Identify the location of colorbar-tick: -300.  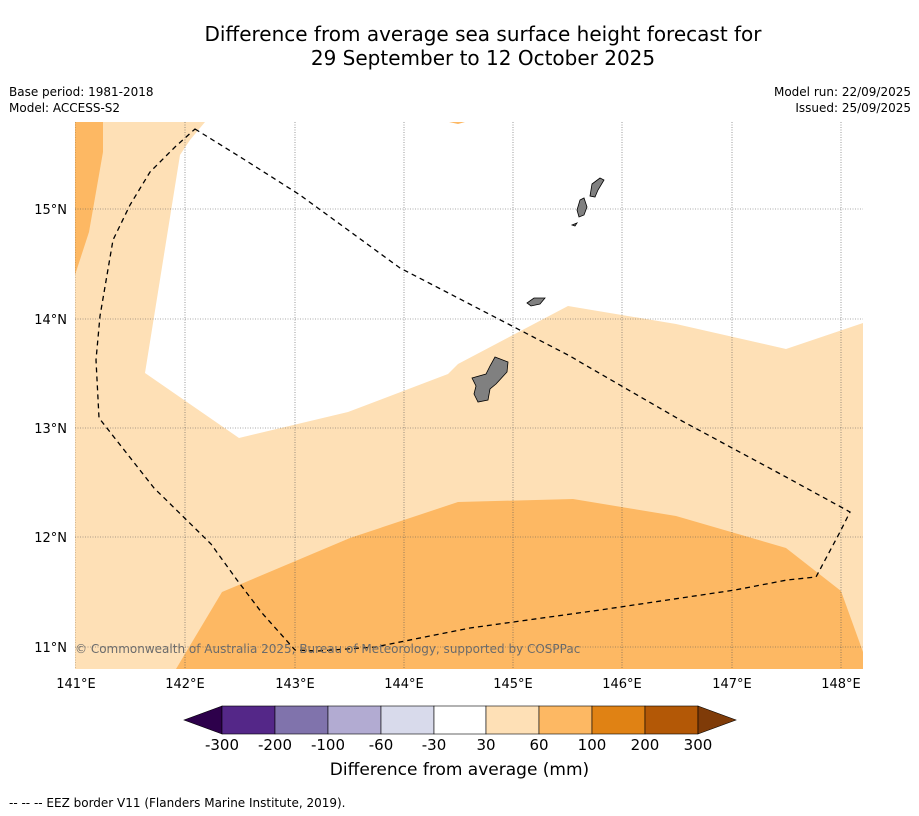
(222, 745).